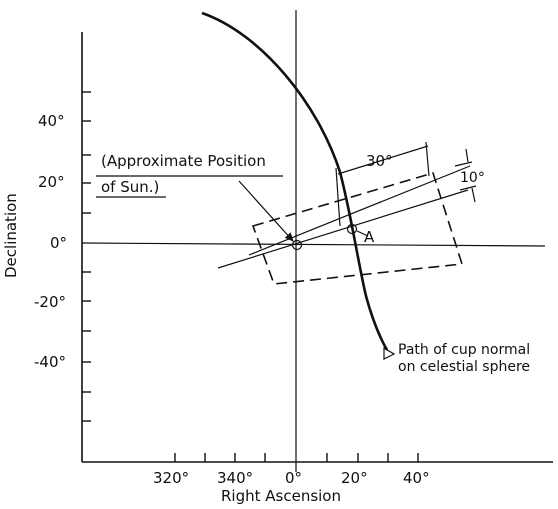 The height and width of the screenshot is (509, 558). Describe the element at coordinates (473, 195) in the screenshot. I see `height-arrow-bottom` at that location.